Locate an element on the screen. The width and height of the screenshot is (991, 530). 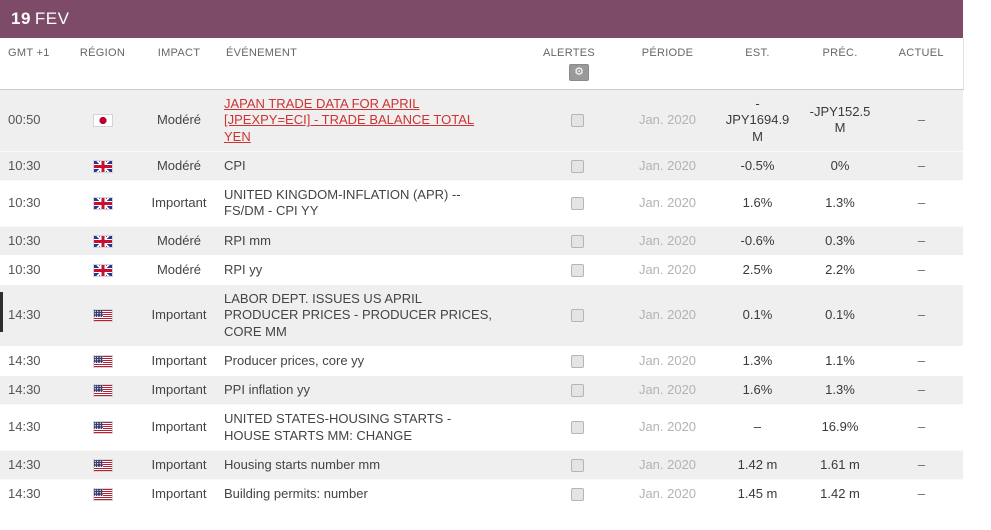
event-previous: 2.2% is located at coordinates (840, 270).